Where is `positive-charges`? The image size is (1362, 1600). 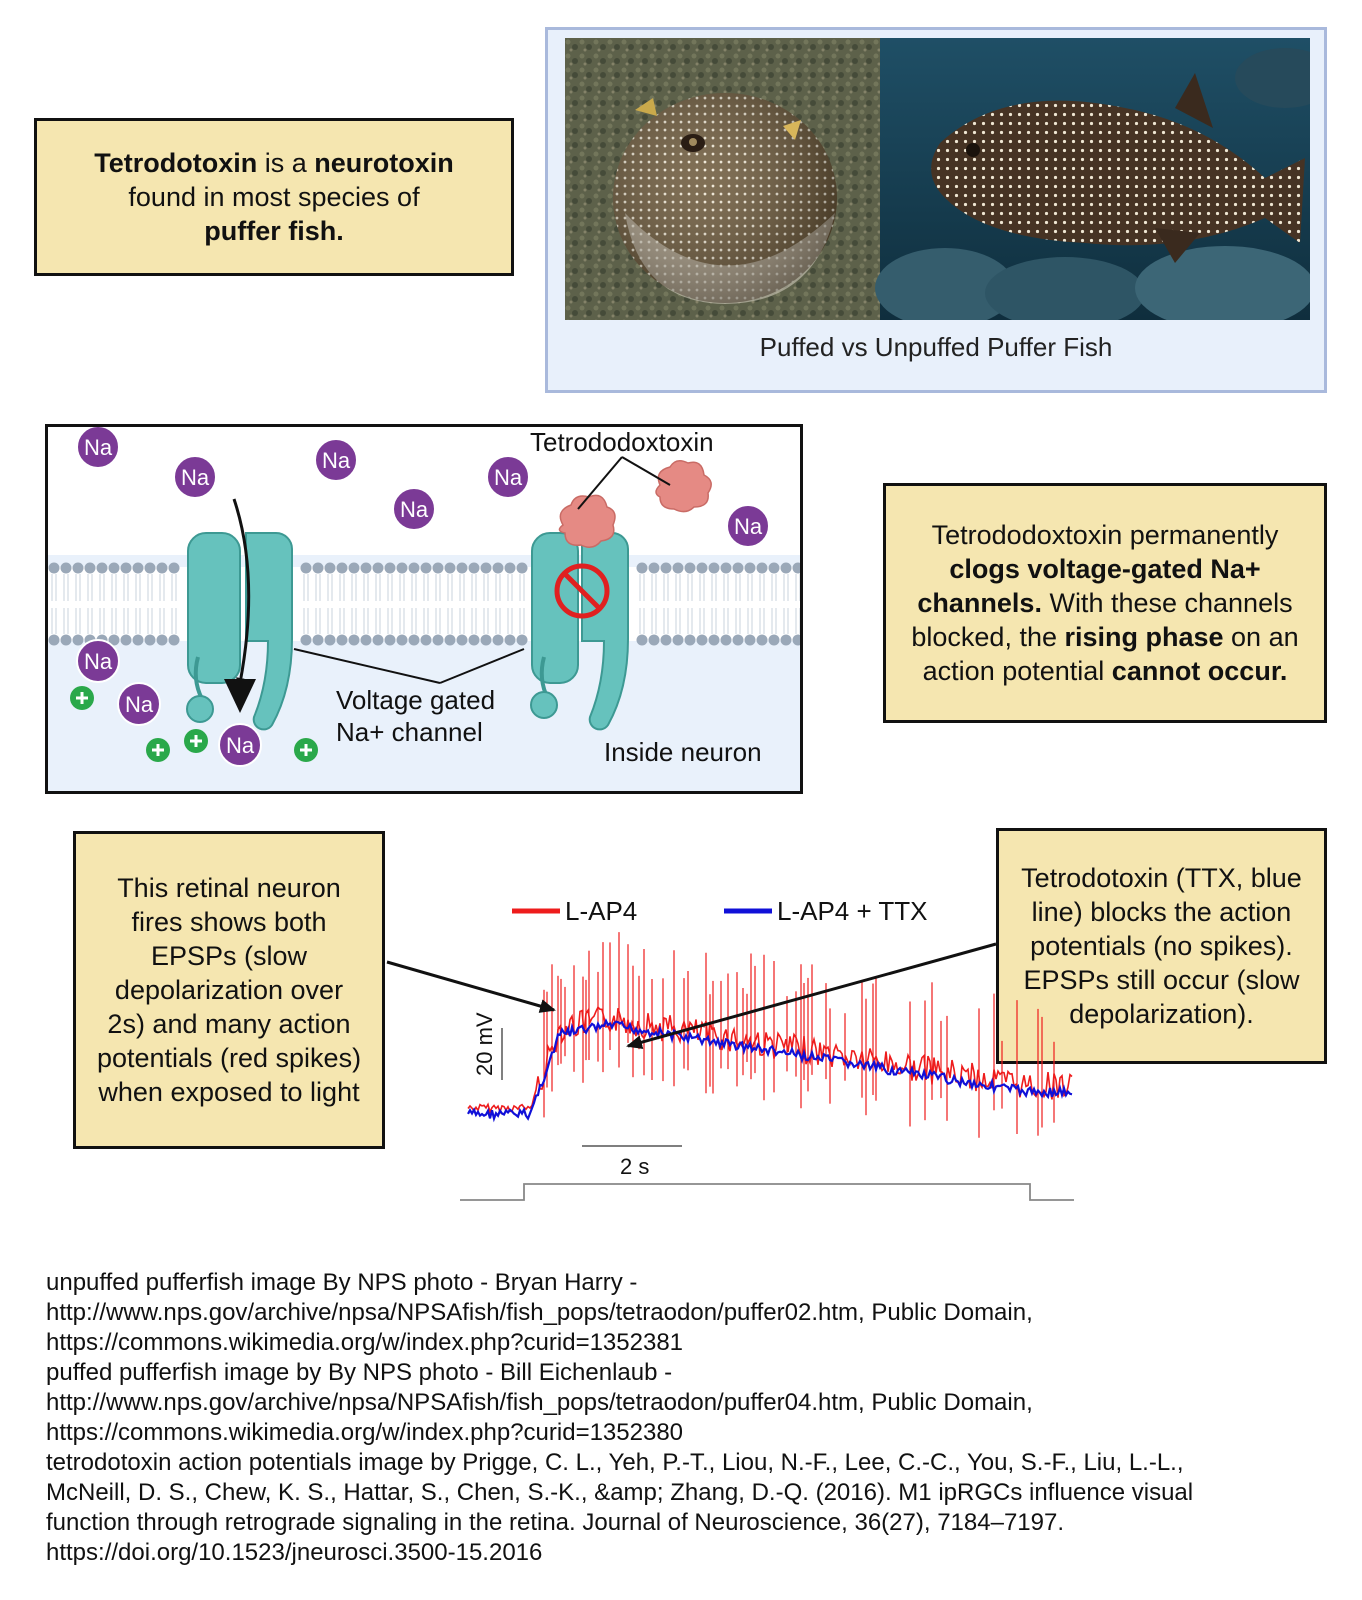 positive-charges is located at coordinates (194, 724).